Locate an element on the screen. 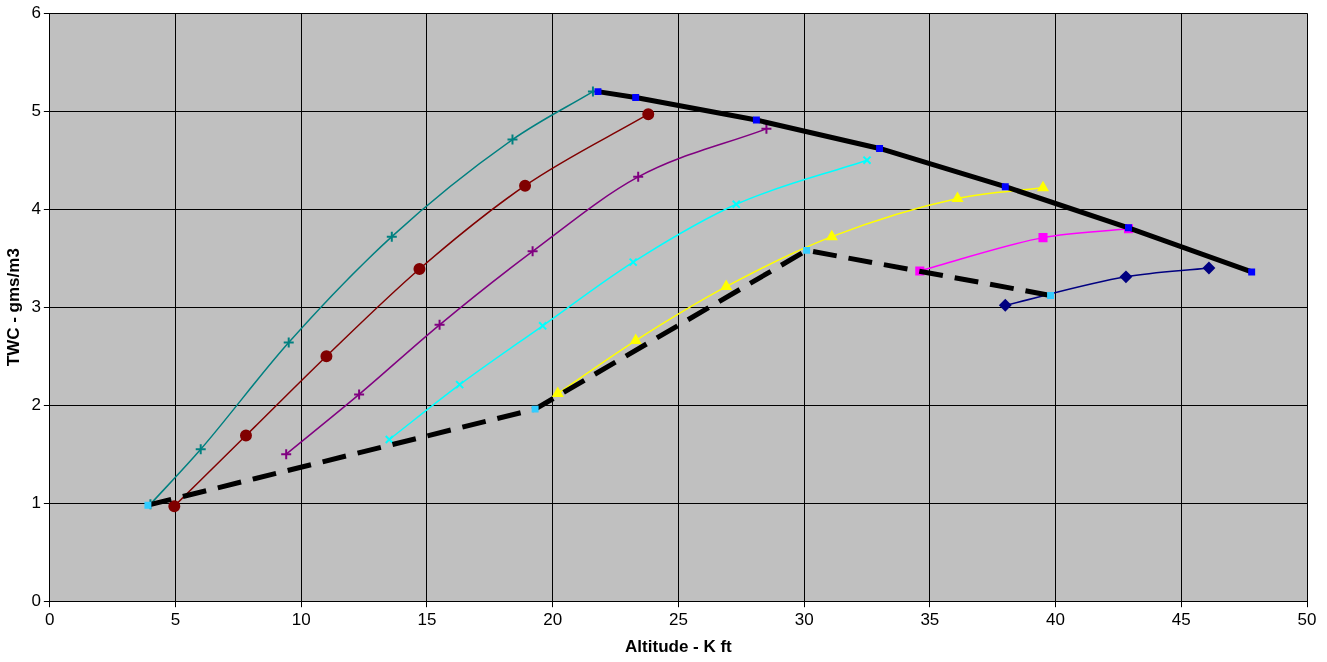  x-axis-title: Altitude - K ft is located at coordinates (679, 647).